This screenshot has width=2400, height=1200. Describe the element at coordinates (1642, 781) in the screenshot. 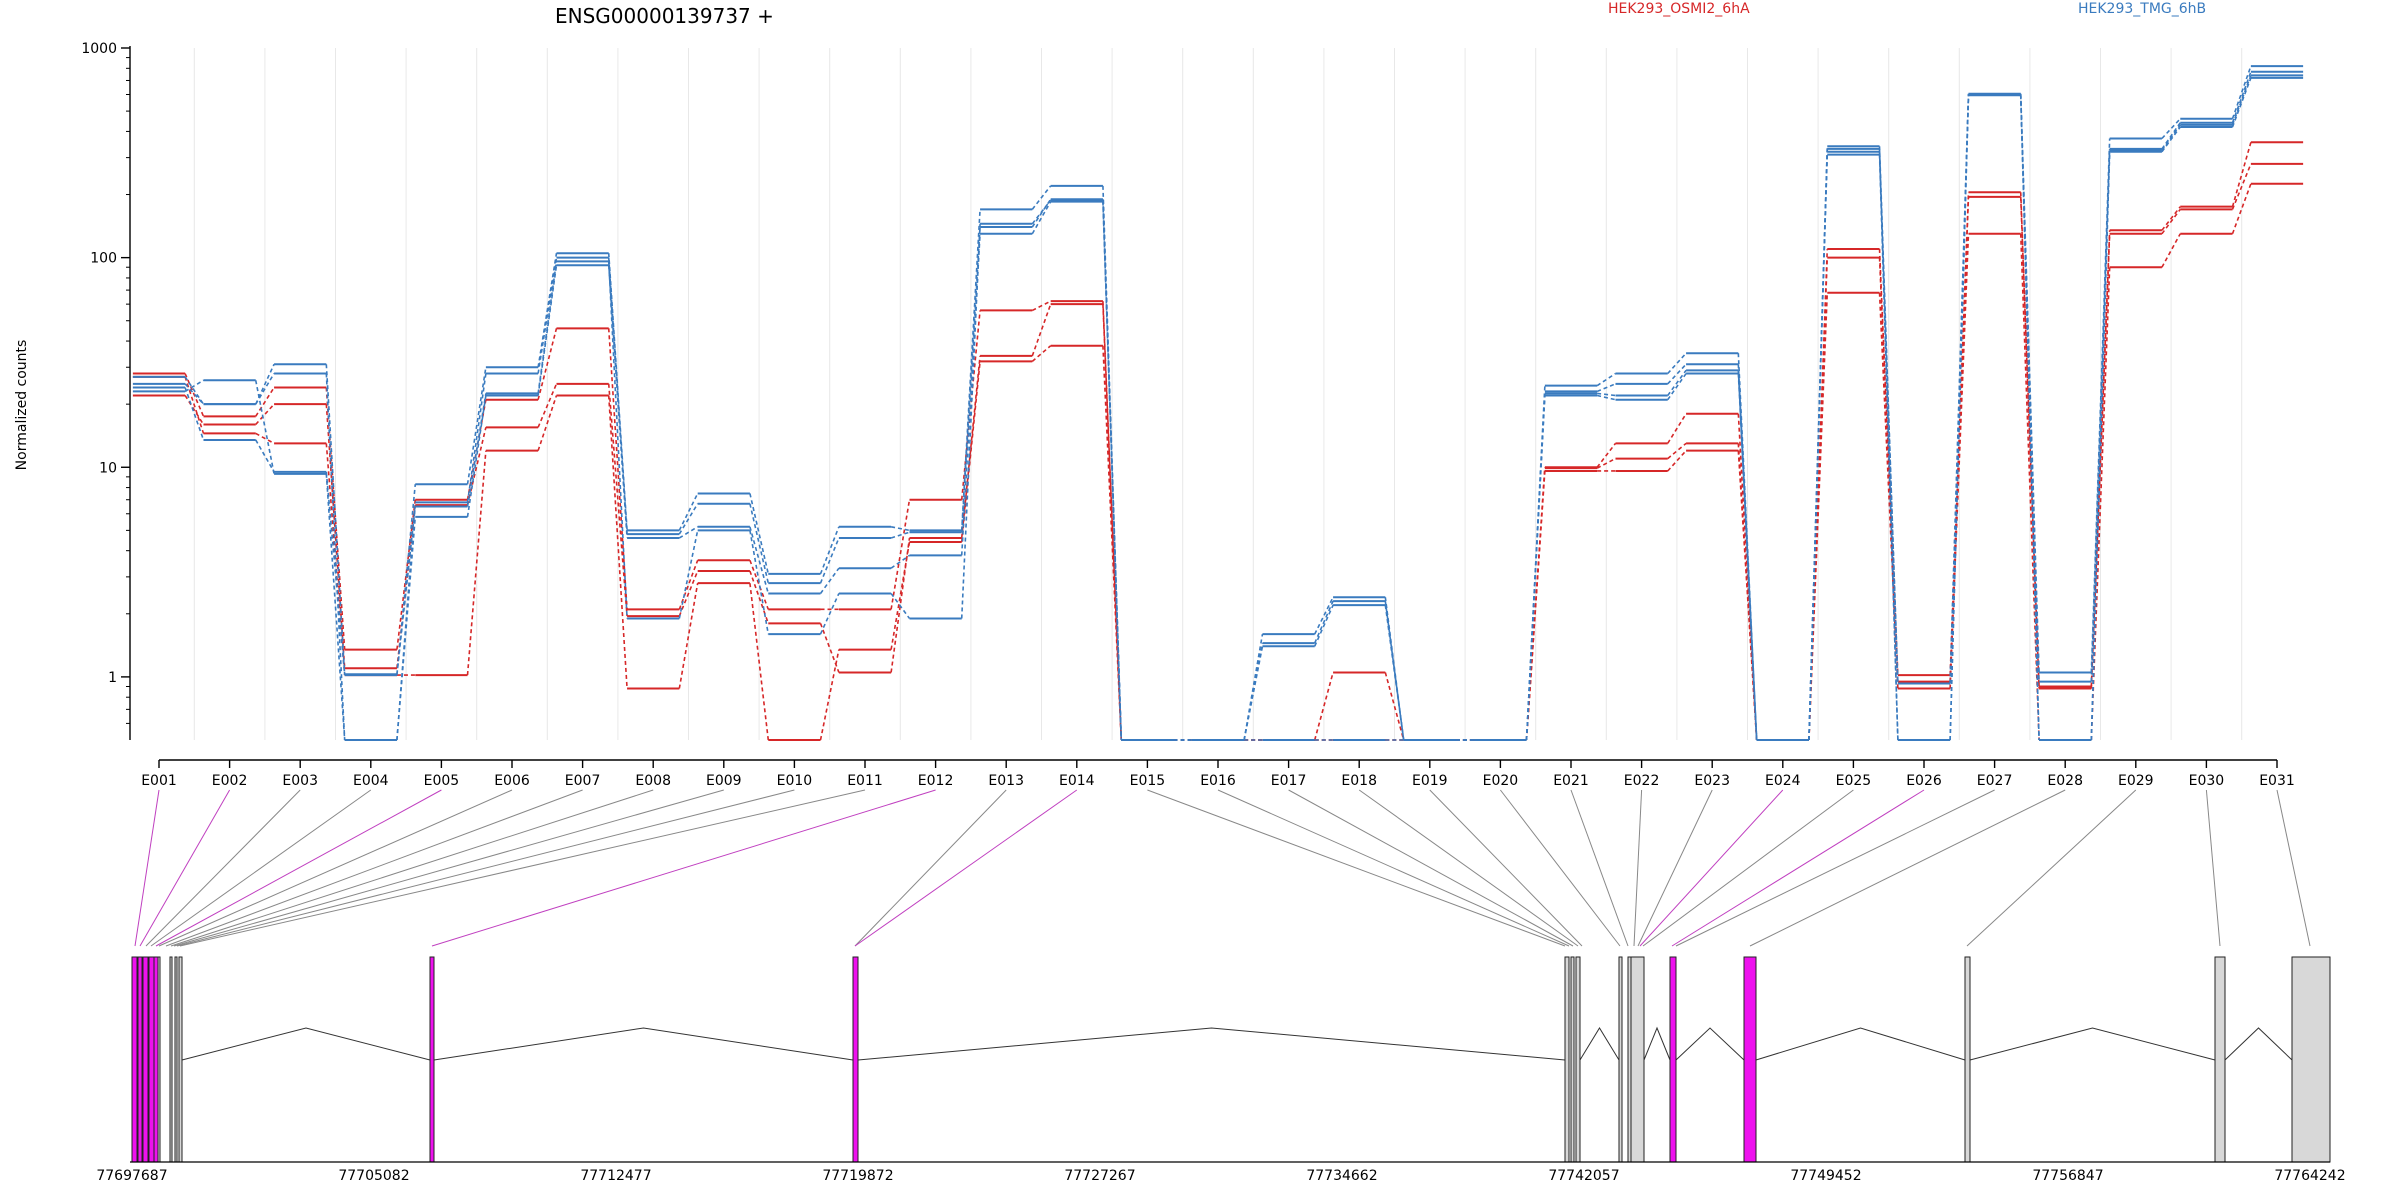

I see `x-tick-label: E022` at that location.